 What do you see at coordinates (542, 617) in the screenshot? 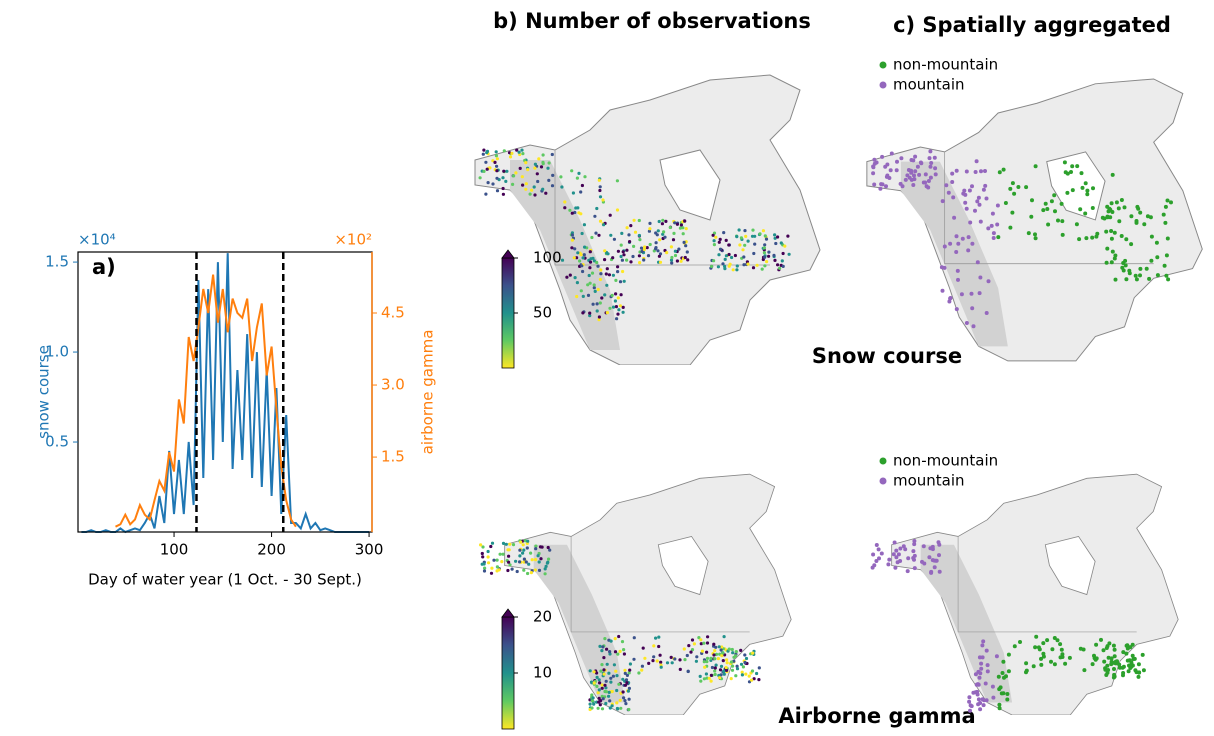
I see `colorbar-tick-label: 20` at bounding box center [542, 617].